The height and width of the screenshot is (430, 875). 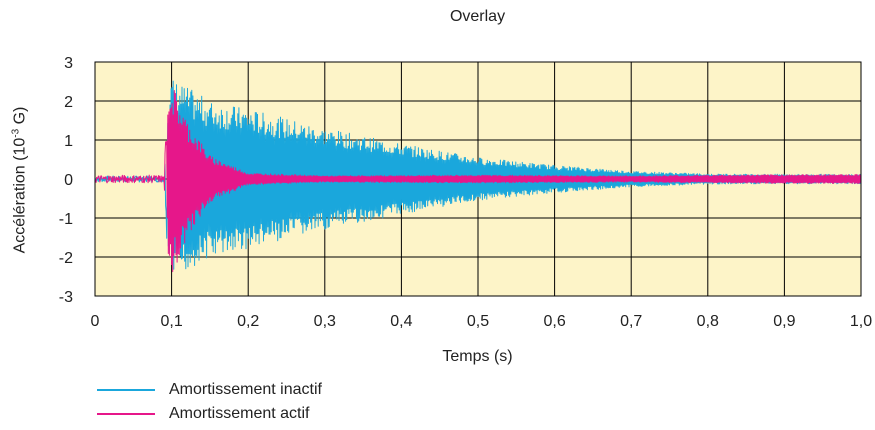 What do you see at coordinates (126, 390) in the screenshot?
I see `legend-swatch-inactif` at bounding box center [126, 390].